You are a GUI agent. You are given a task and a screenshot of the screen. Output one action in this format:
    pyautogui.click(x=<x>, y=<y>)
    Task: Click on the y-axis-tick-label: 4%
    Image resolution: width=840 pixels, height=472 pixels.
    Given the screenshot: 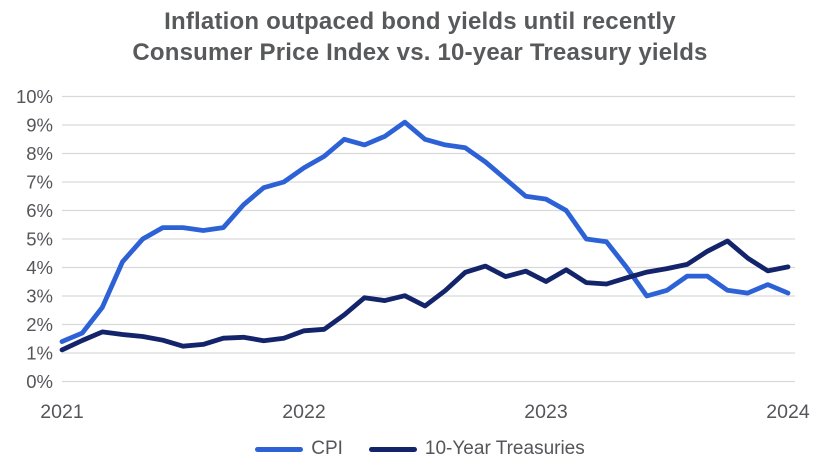 What is the action you would take?
    pyautogui.click(x=39, y=267)
    